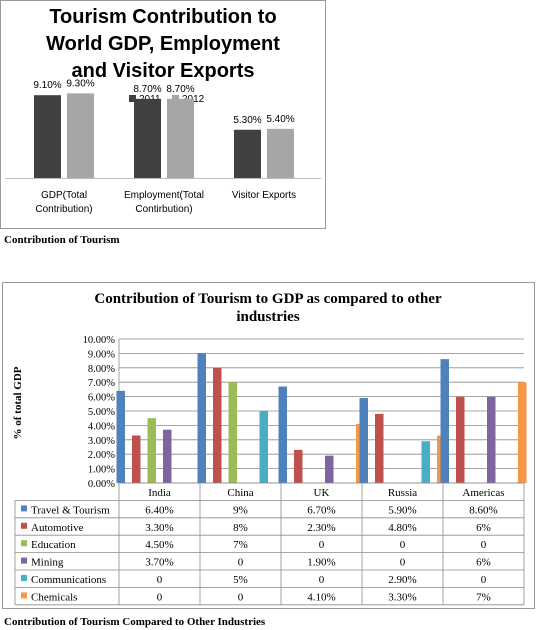  Describe the element at coordinates (18, 402) in the screenshot. I see `chart2-y-axis-label: % of total GDP` at that location.